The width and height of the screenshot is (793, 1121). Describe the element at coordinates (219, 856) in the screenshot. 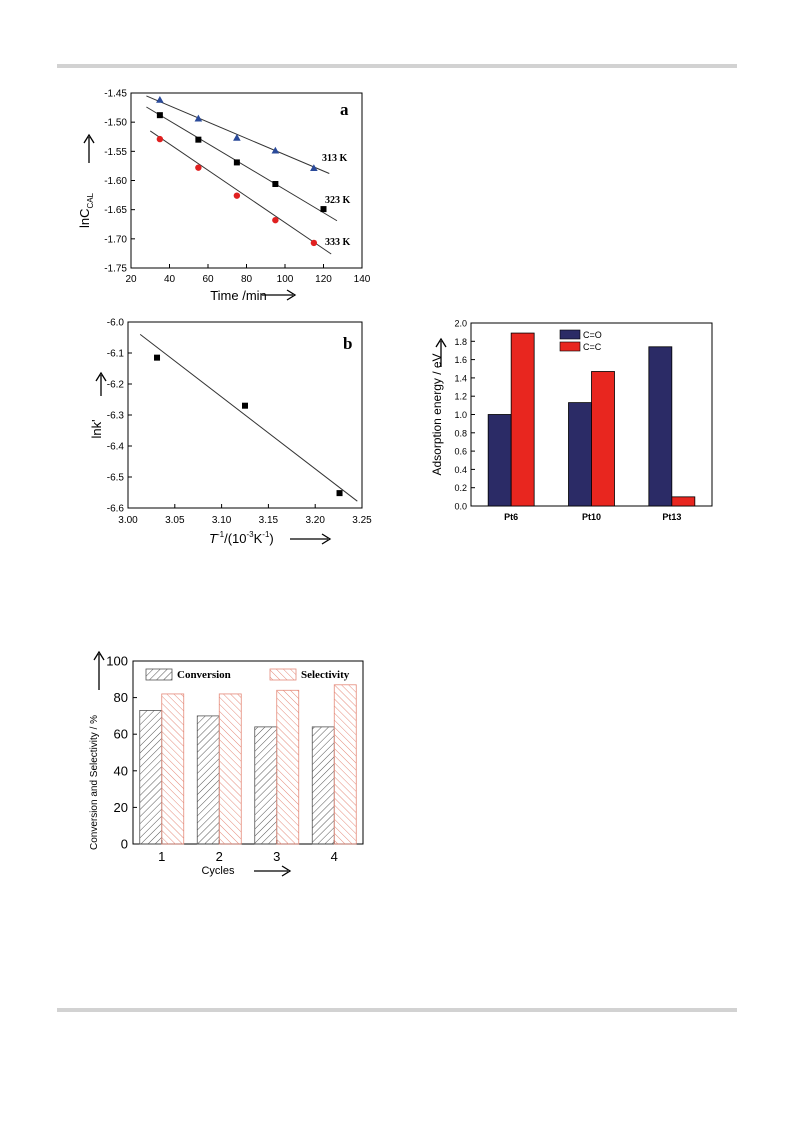

I see `x-tick-label: 2` at that location.